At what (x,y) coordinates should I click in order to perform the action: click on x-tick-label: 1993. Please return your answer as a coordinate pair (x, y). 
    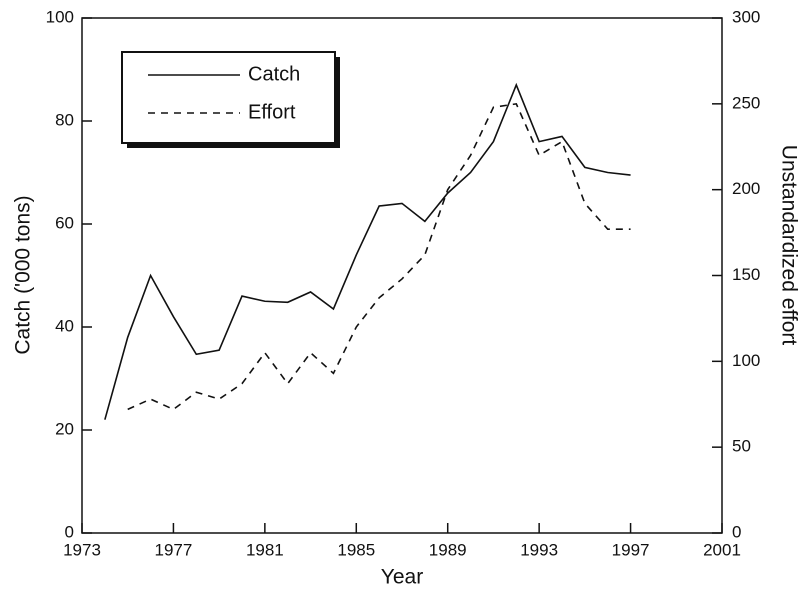
    Looking at the image, I should click on (539, 549).